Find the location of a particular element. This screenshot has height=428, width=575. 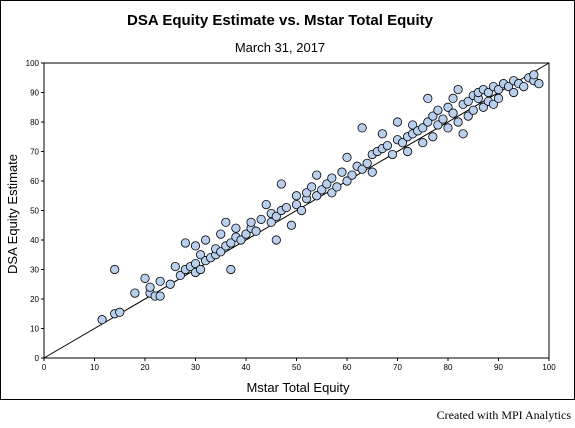

x-tick-label: 30 is located at coordinates (195, 367).